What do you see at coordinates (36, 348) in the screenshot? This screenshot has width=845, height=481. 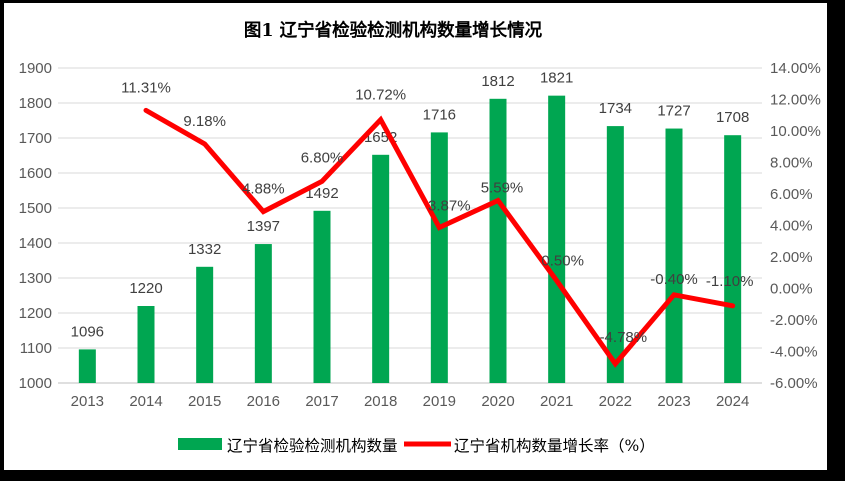 I see `y-axis-left-tick: 1100` at bounding box center [36, 348].